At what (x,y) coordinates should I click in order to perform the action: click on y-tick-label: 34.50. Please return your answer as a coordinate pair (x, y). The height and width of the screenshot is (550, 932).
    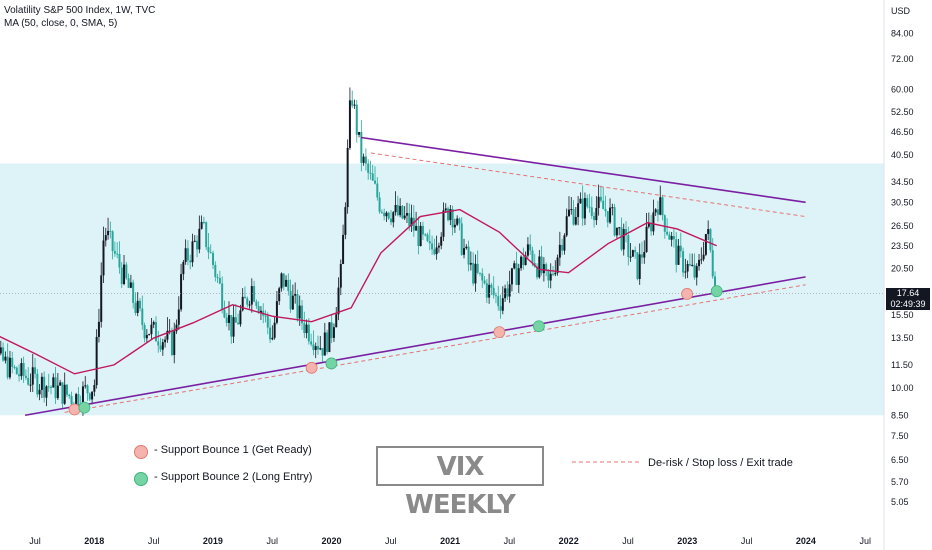
    Looking at the image, I should click on (902, 182).